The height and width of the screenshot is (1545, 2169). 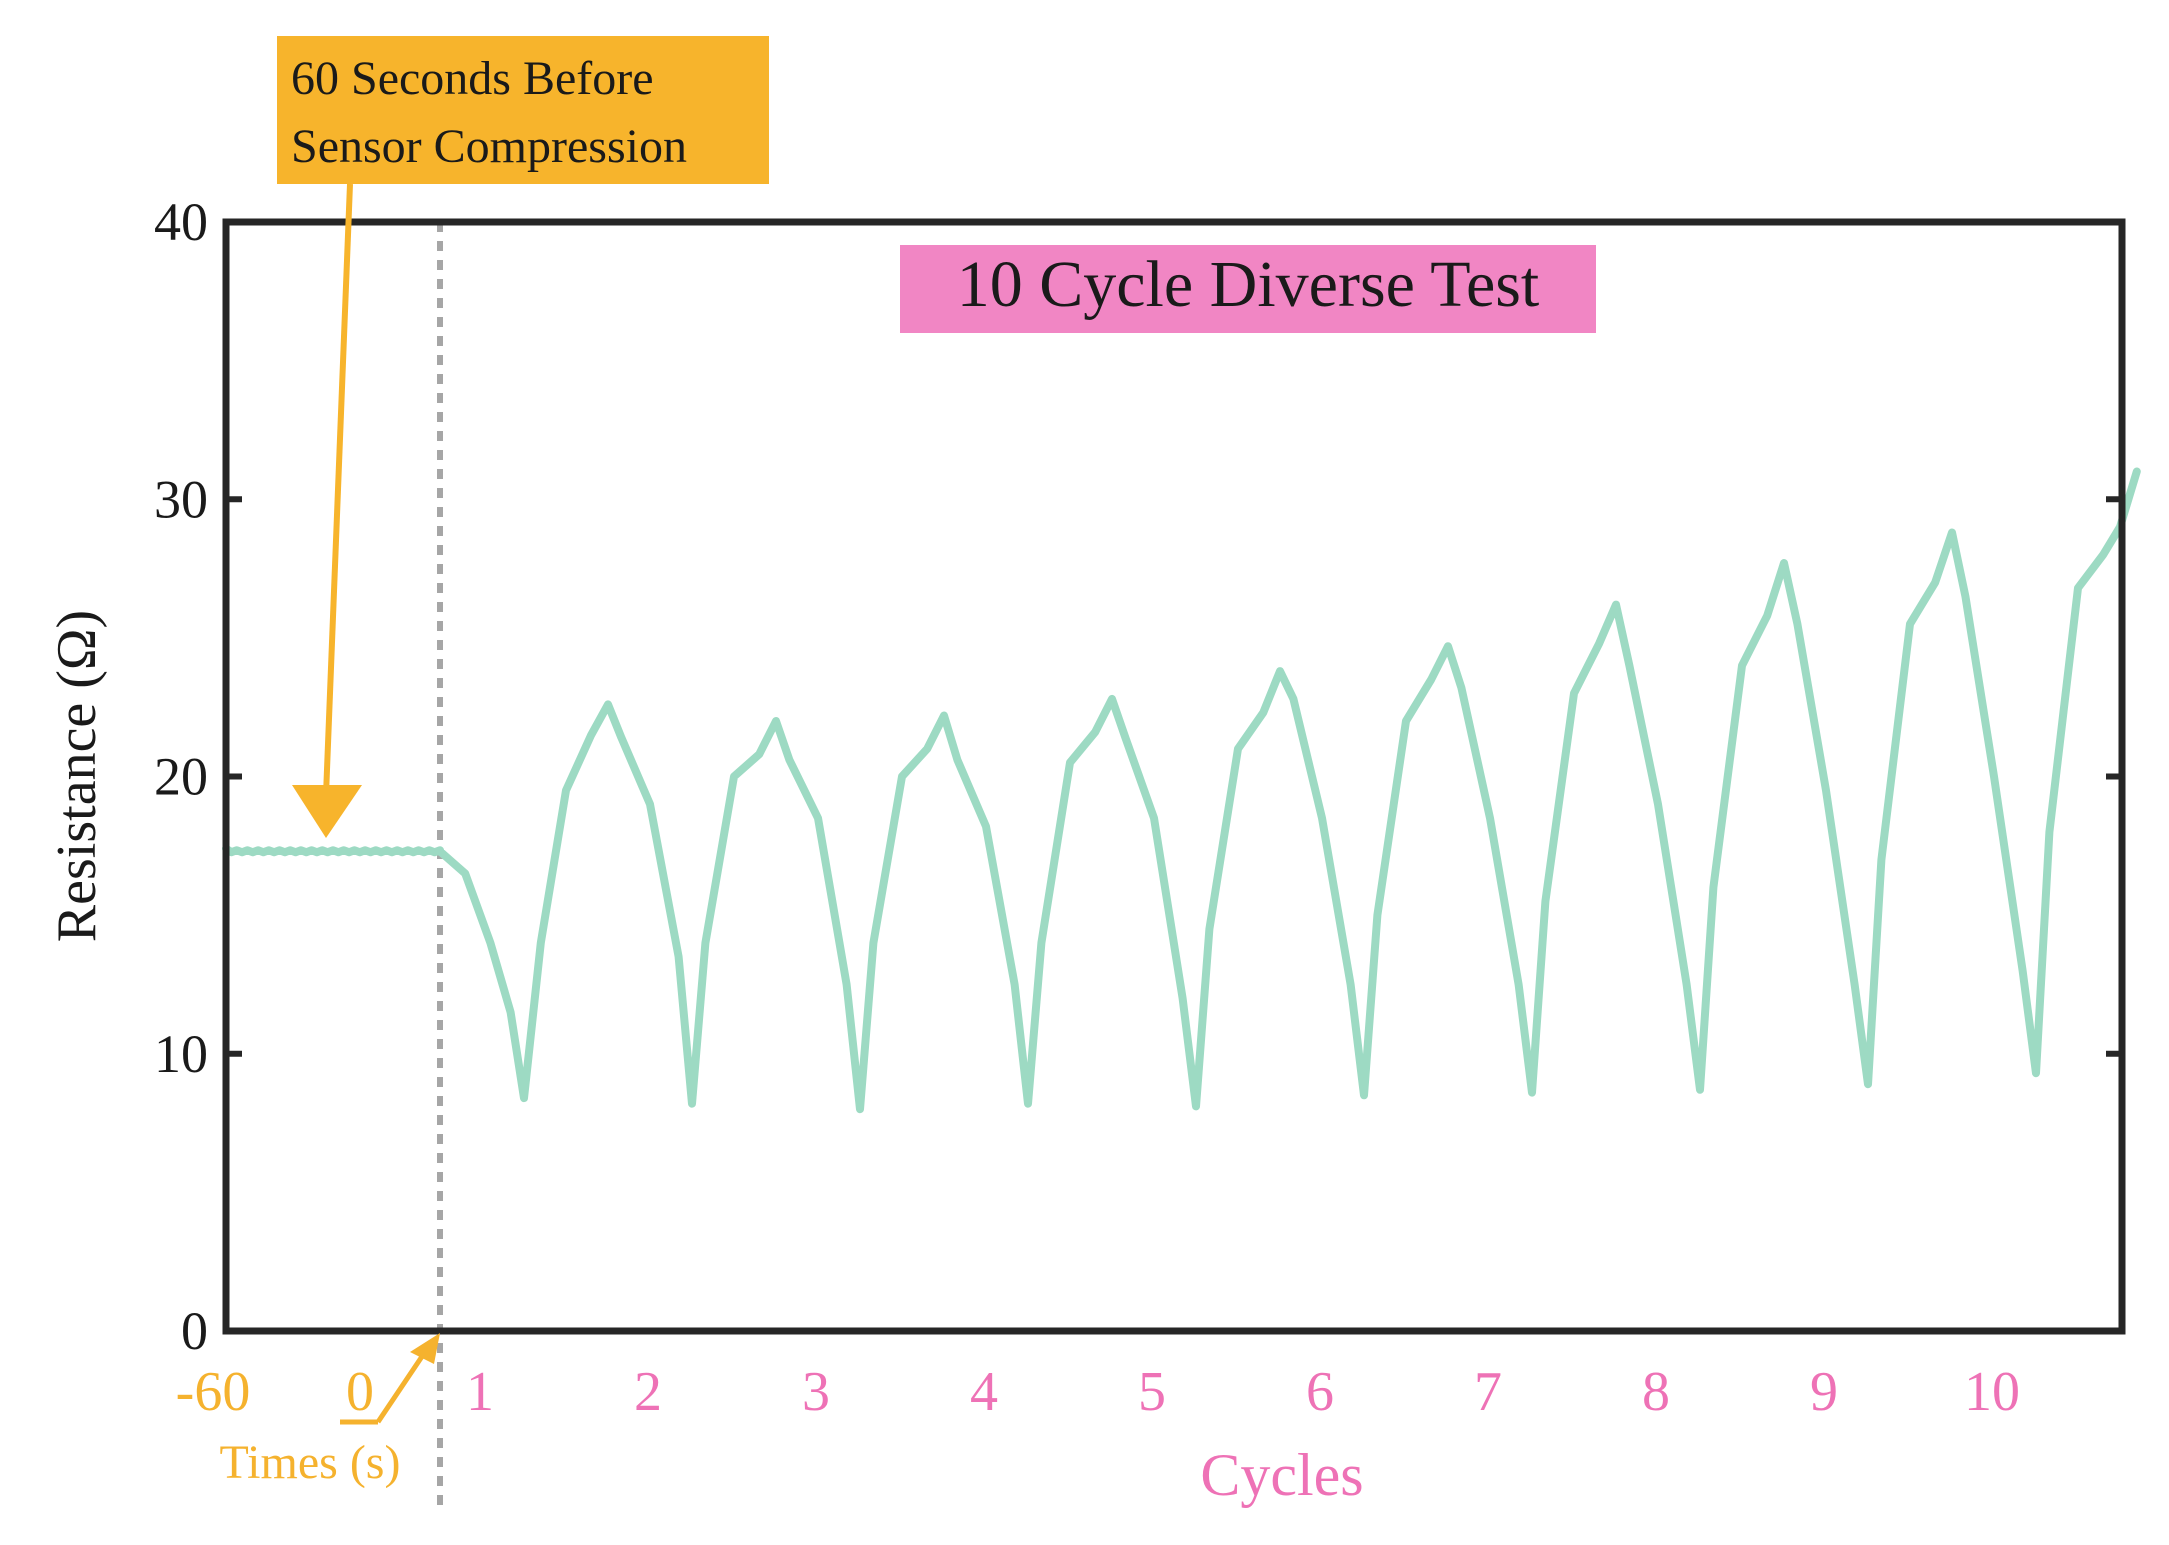 I want to click on title-box, so click(x=1248, y=289).